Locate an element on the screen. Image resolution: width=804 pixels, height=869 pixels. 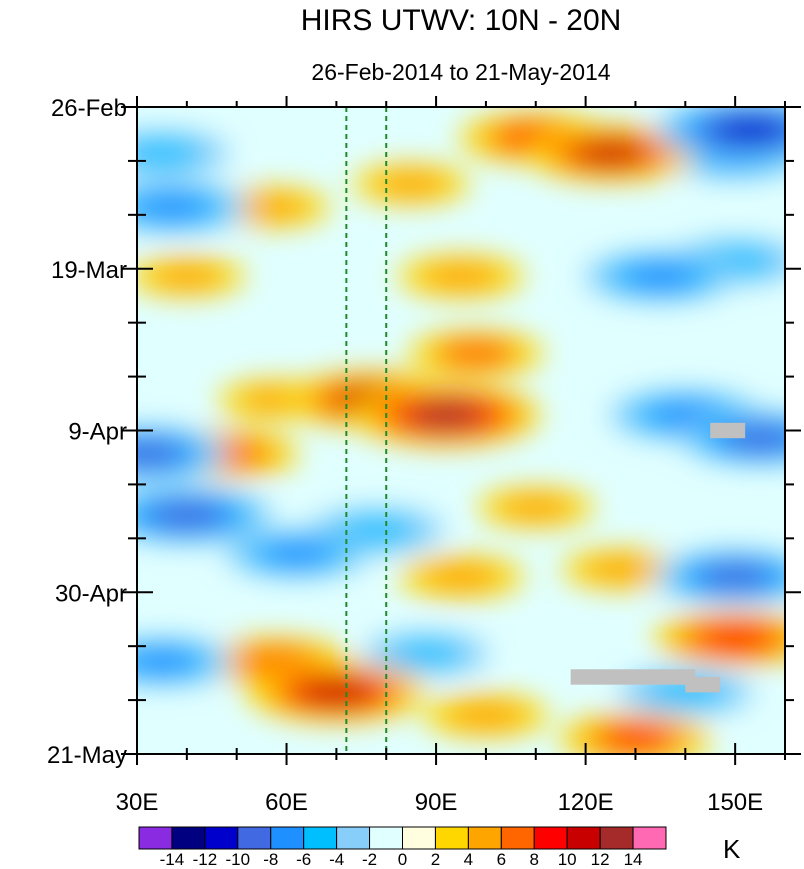
colorbar-label: 12 is located at coordinates (600, 859).